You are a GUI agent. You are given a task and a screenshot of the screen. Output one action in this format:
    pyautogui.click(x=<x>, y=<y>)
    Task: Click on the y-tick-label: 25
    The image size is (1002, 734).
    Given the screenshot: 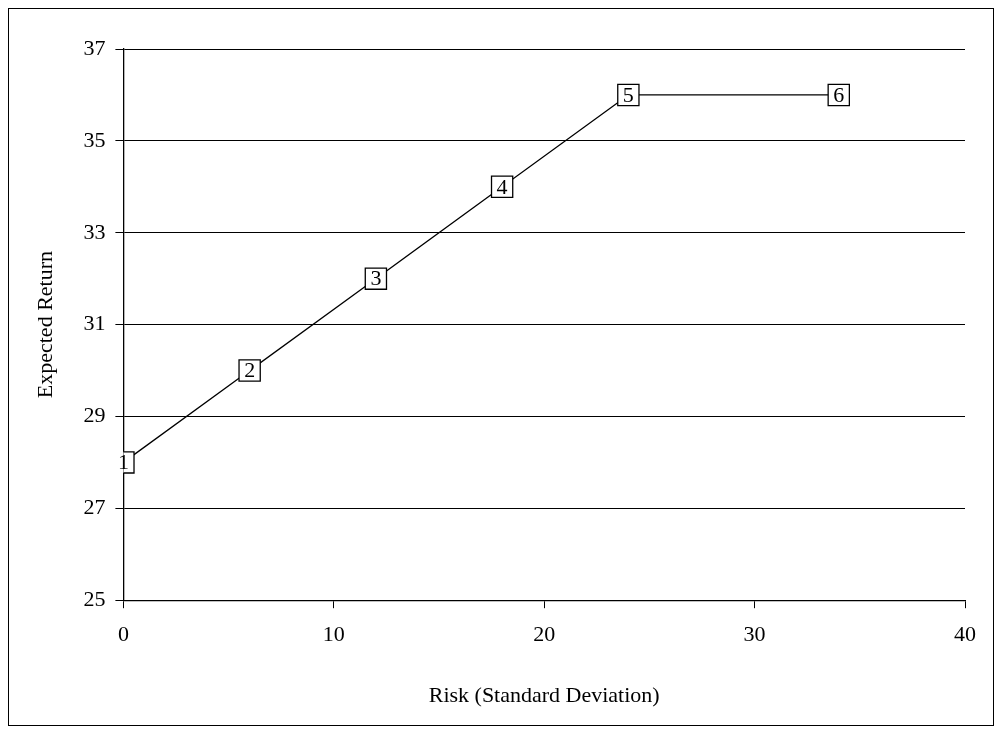 What is the action you would take?
    pyautogui.click(x=94, y=598)
    